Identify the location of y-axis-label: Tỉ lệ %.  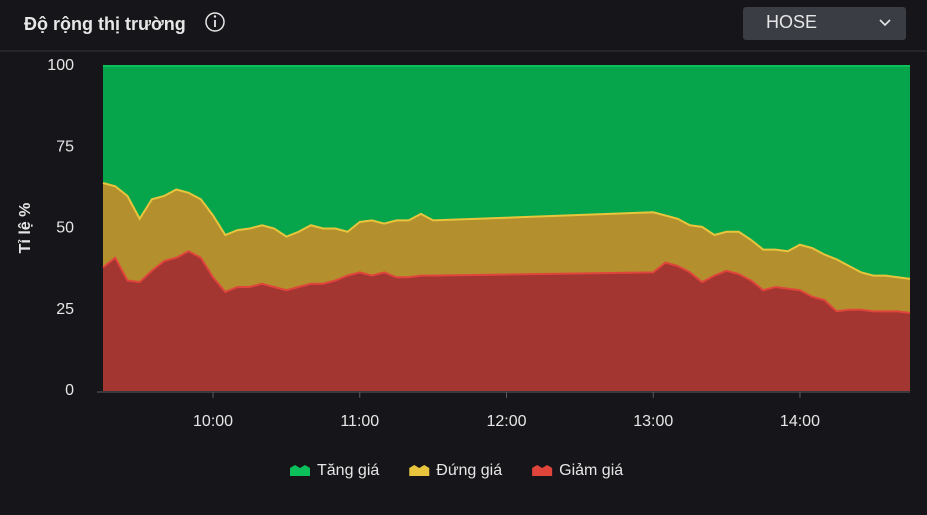
(25, 228).